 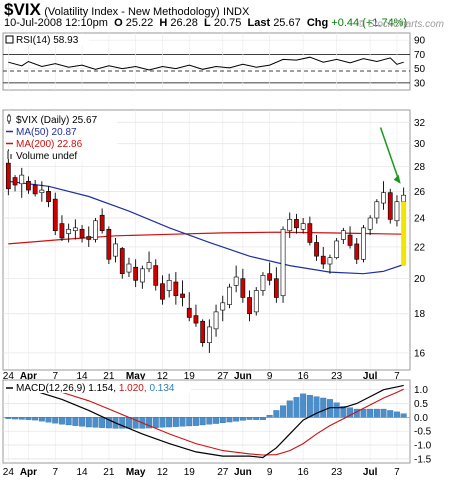 I want to click on rsi-line, so click(x=206, y=63).